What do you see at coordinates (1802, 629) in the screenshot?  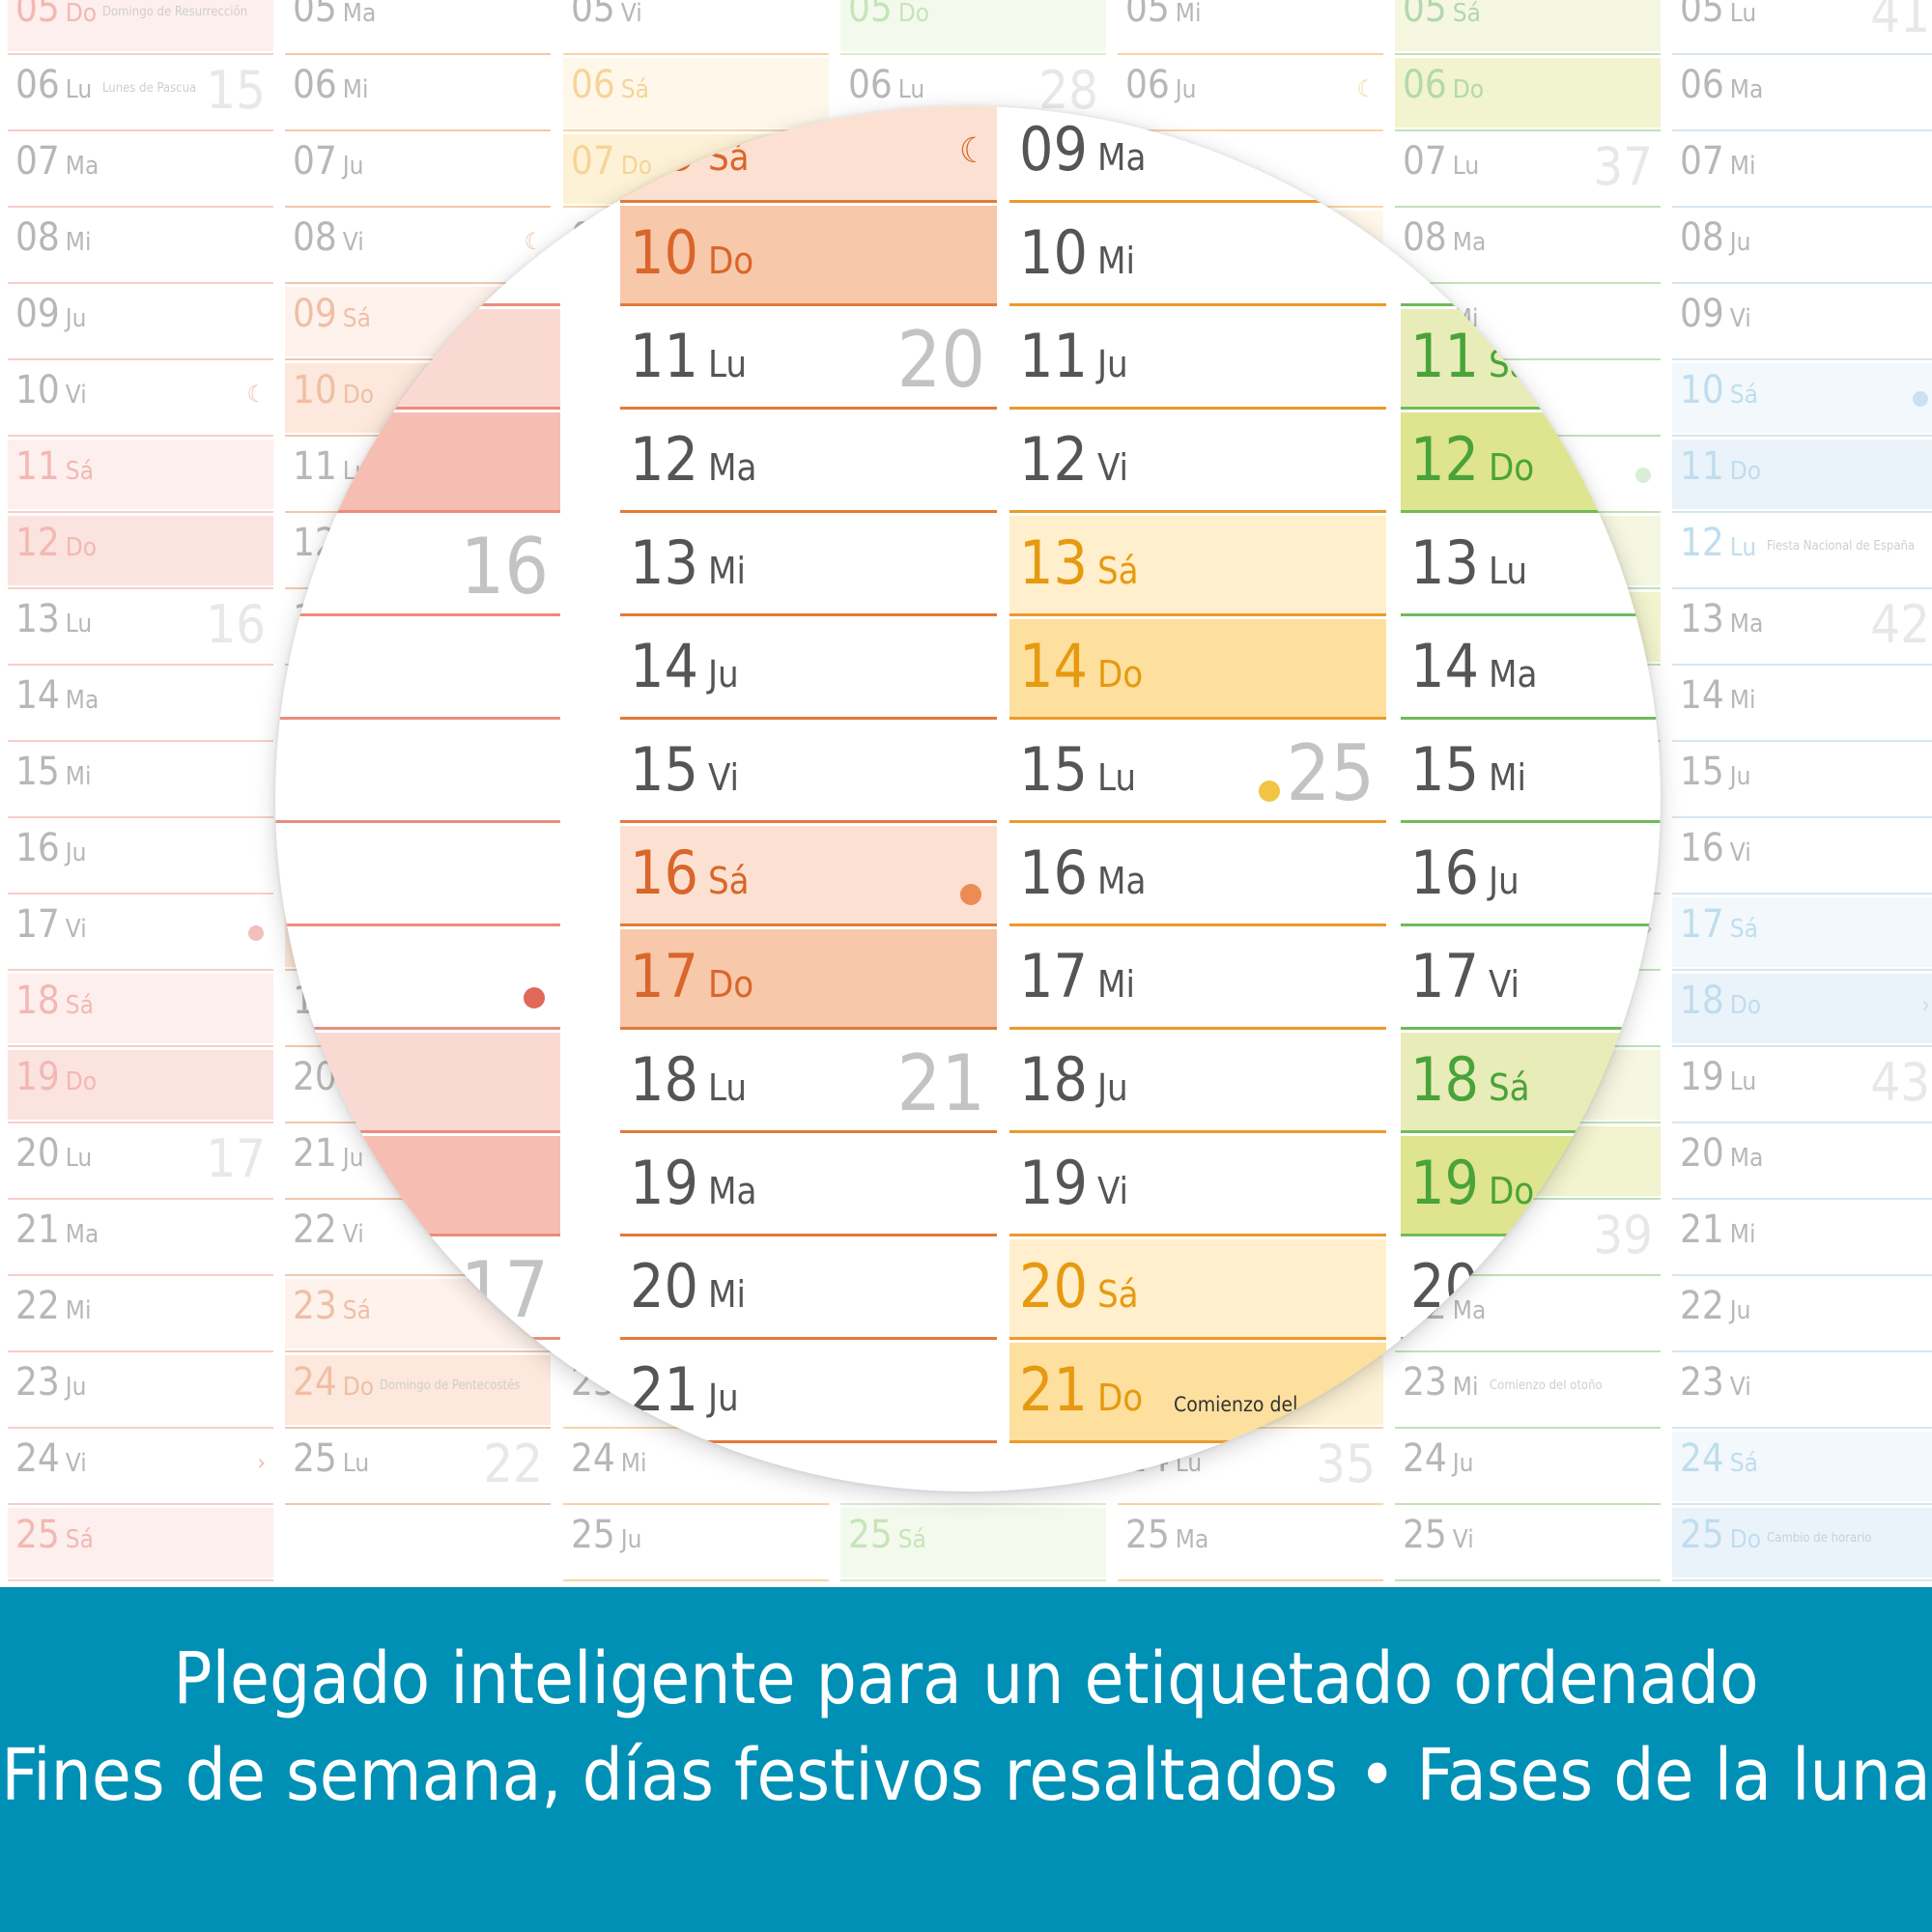 I see `day-row: 13 Ma 42` at bounding box center [1802, 629].